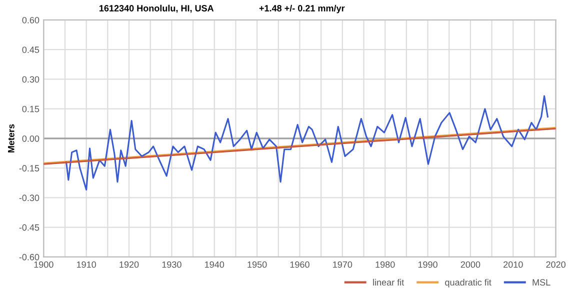 Image resolution: width=582 pixels, height=294 pixels. I want to click on x-tick-label: 1930, so click(172, 264).